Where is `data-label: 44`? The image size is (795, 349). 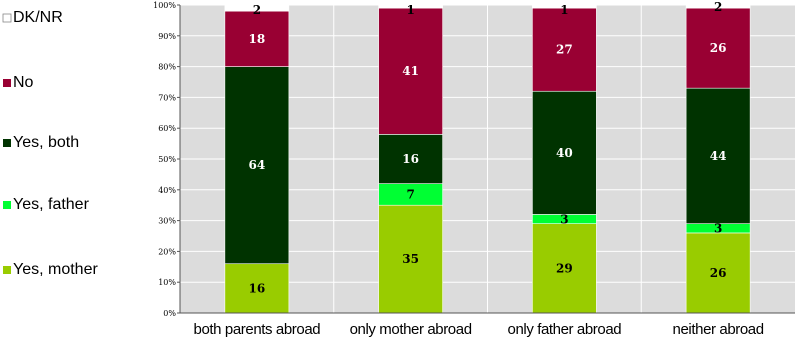 data-label: 44 is located at coordinates (718, 156).